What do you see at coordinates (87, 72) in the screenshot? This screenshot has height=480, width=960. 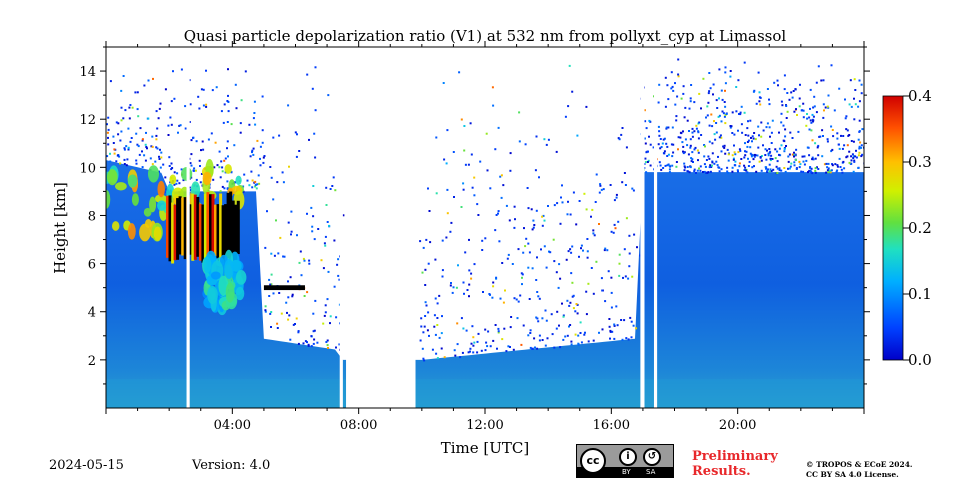 I see `y-tick-label: 14` at bounding box center [87, 72].